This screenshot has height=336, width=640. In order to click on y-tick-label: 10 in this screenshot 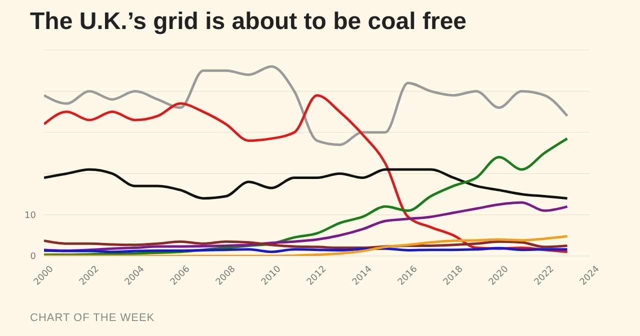, I will do `click(30, 215)`.